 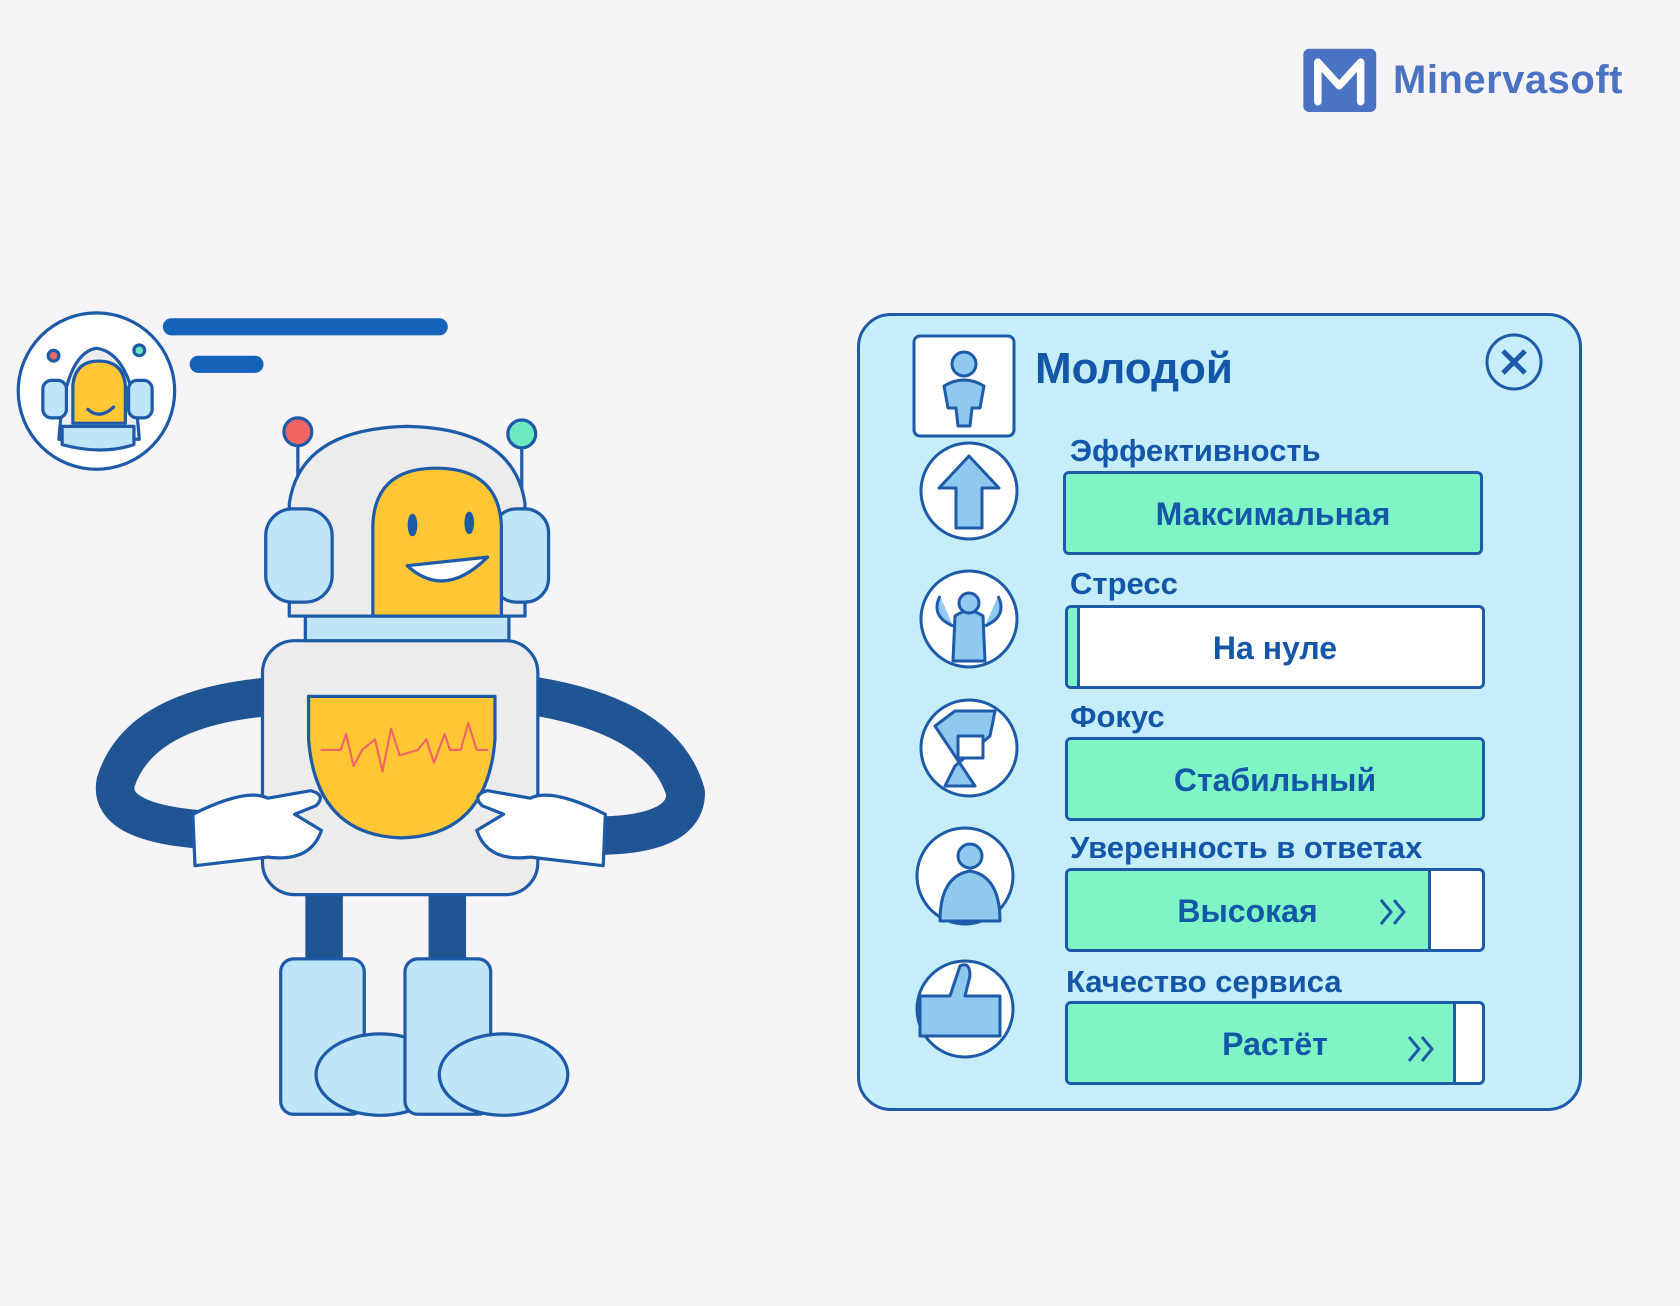 I want to click on panel-title: Молодой, so click(x=1134, y=368).